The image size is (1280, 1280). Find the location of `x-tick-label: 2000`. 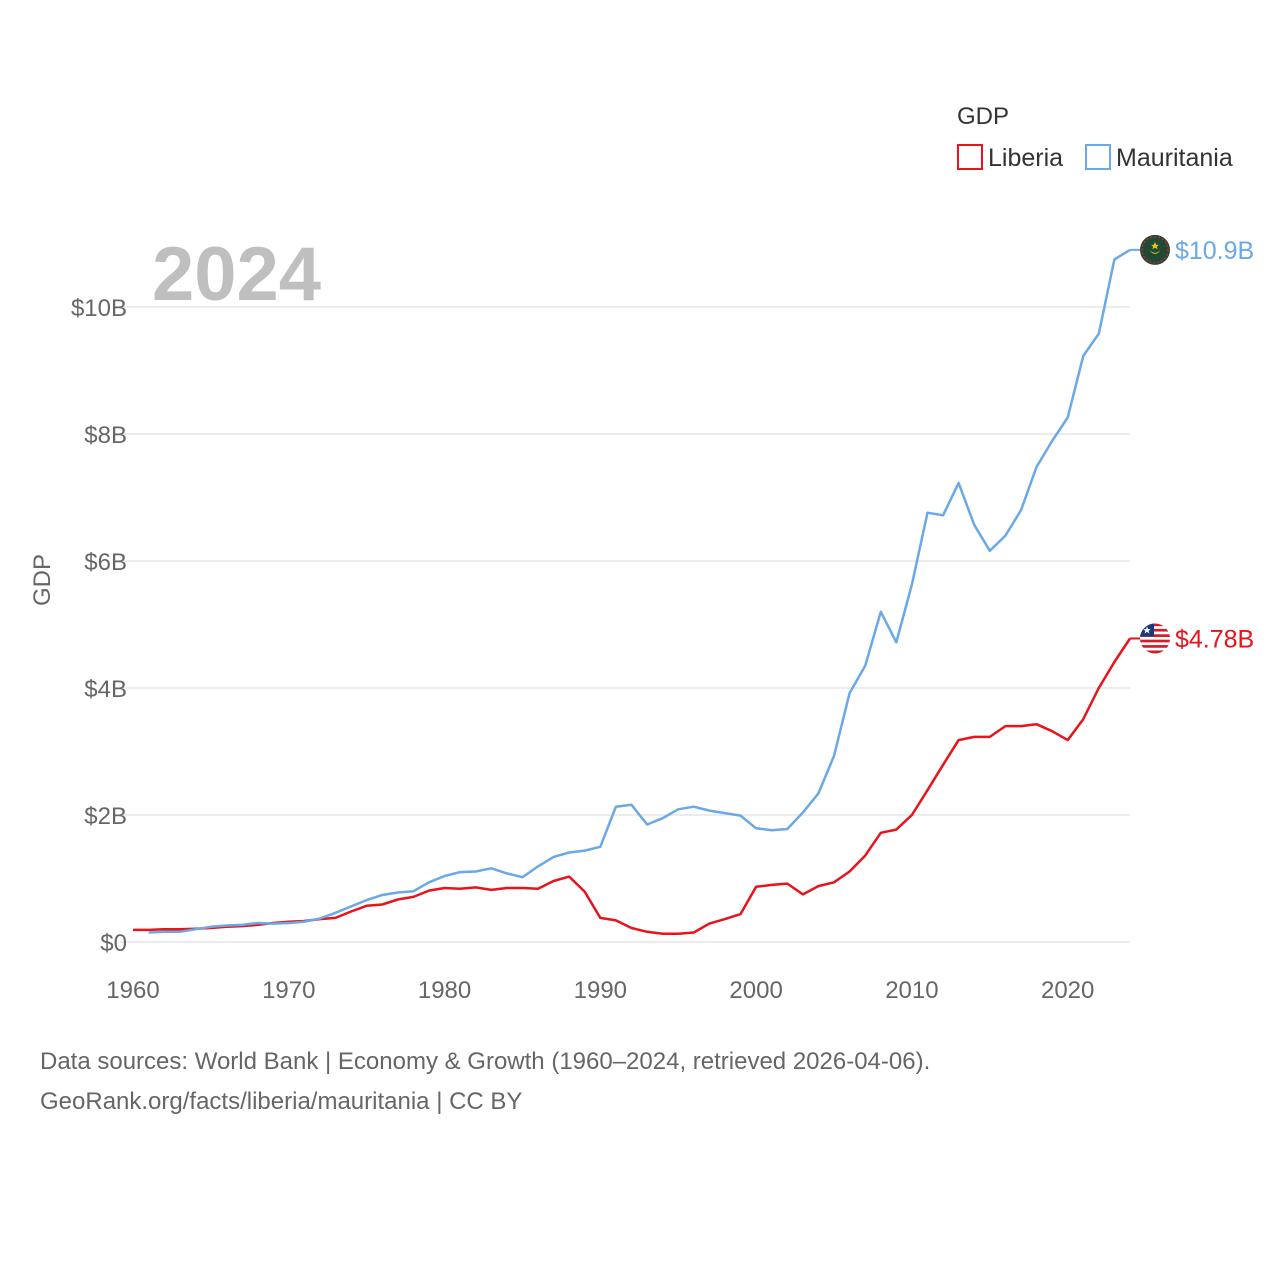

x-tick-label: 2000 is located at coordinates (755, 990).